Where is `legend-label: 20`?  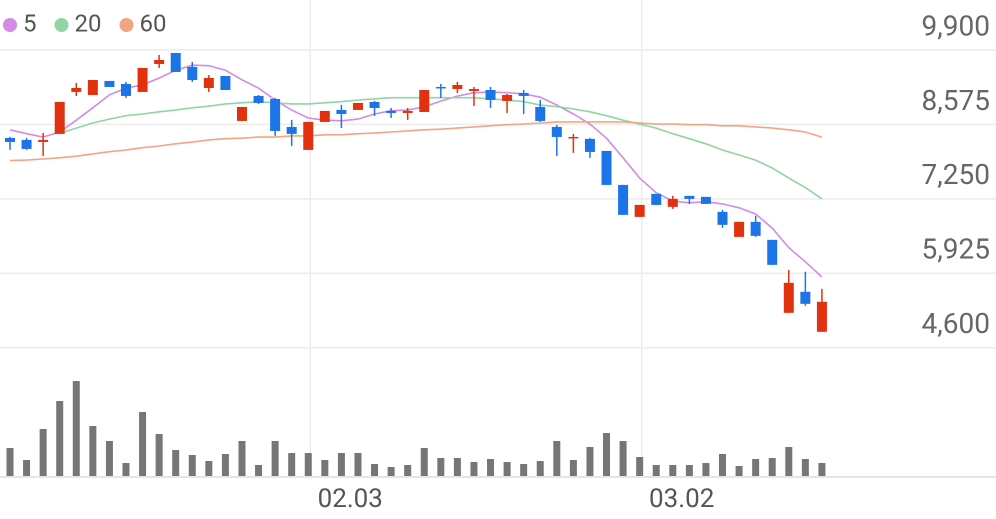
legend-label: 20 is located at coordinates (88, 23).